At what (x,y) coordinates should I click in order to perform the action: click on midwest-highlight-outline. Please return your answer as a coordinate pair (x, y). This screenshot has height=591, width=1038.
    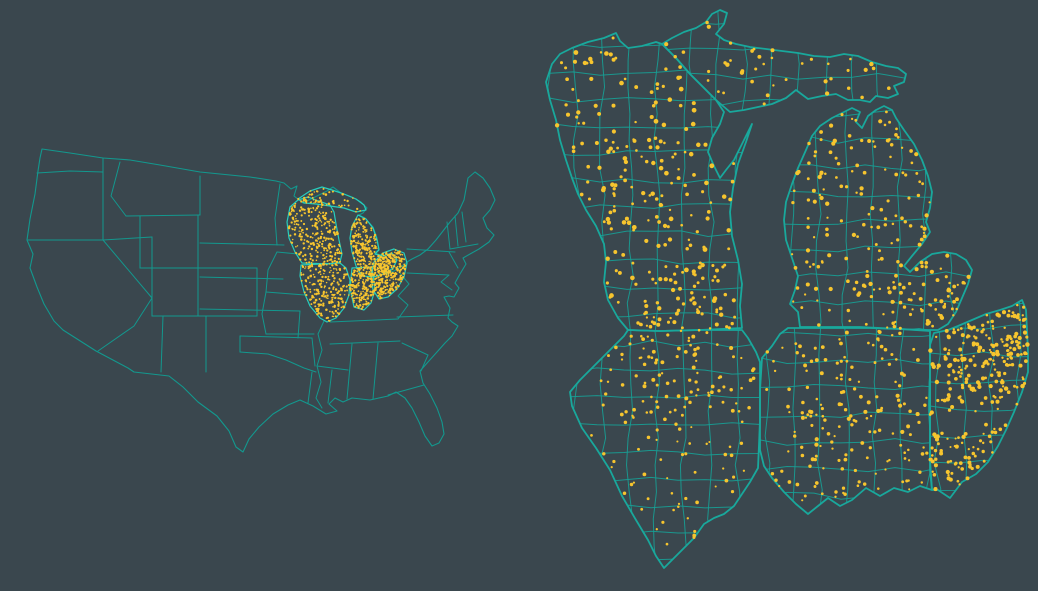
    Looking at the image, I should click on (347, 254).